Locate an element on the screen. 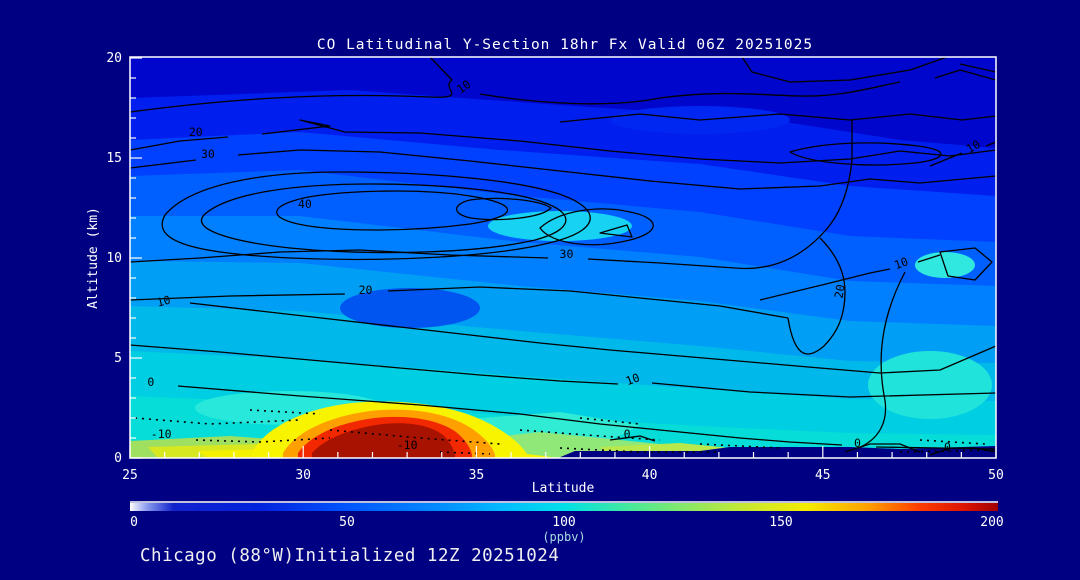 The image size is (1080, 580). footer-annotation: Chicago (88°W)Initialized 12Z 20251024 is located at coordinates (349, 556).